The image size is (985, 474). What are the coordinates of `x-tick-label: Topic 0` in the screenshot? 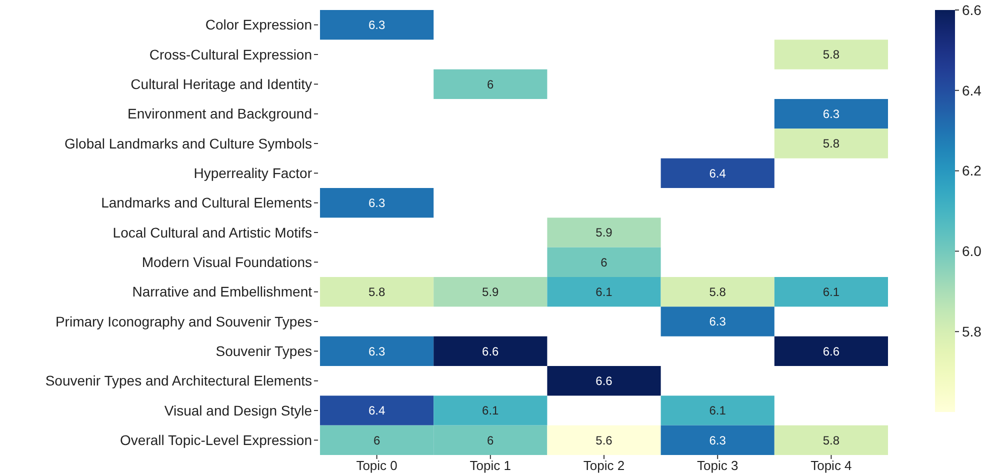 It's located at (377, 465).